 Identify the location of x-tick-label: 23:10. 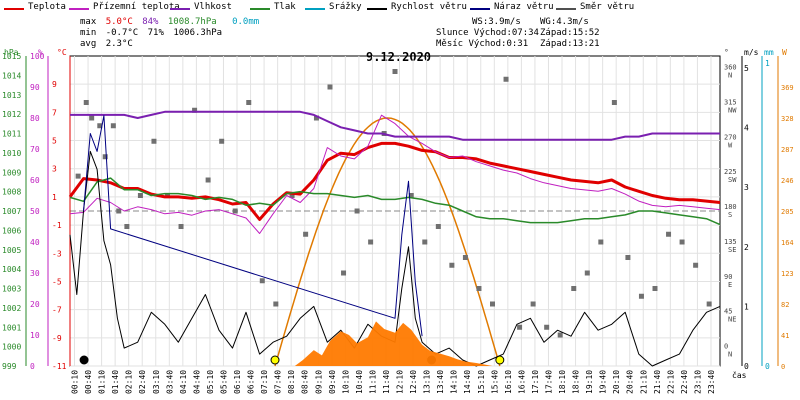
(697, 382).